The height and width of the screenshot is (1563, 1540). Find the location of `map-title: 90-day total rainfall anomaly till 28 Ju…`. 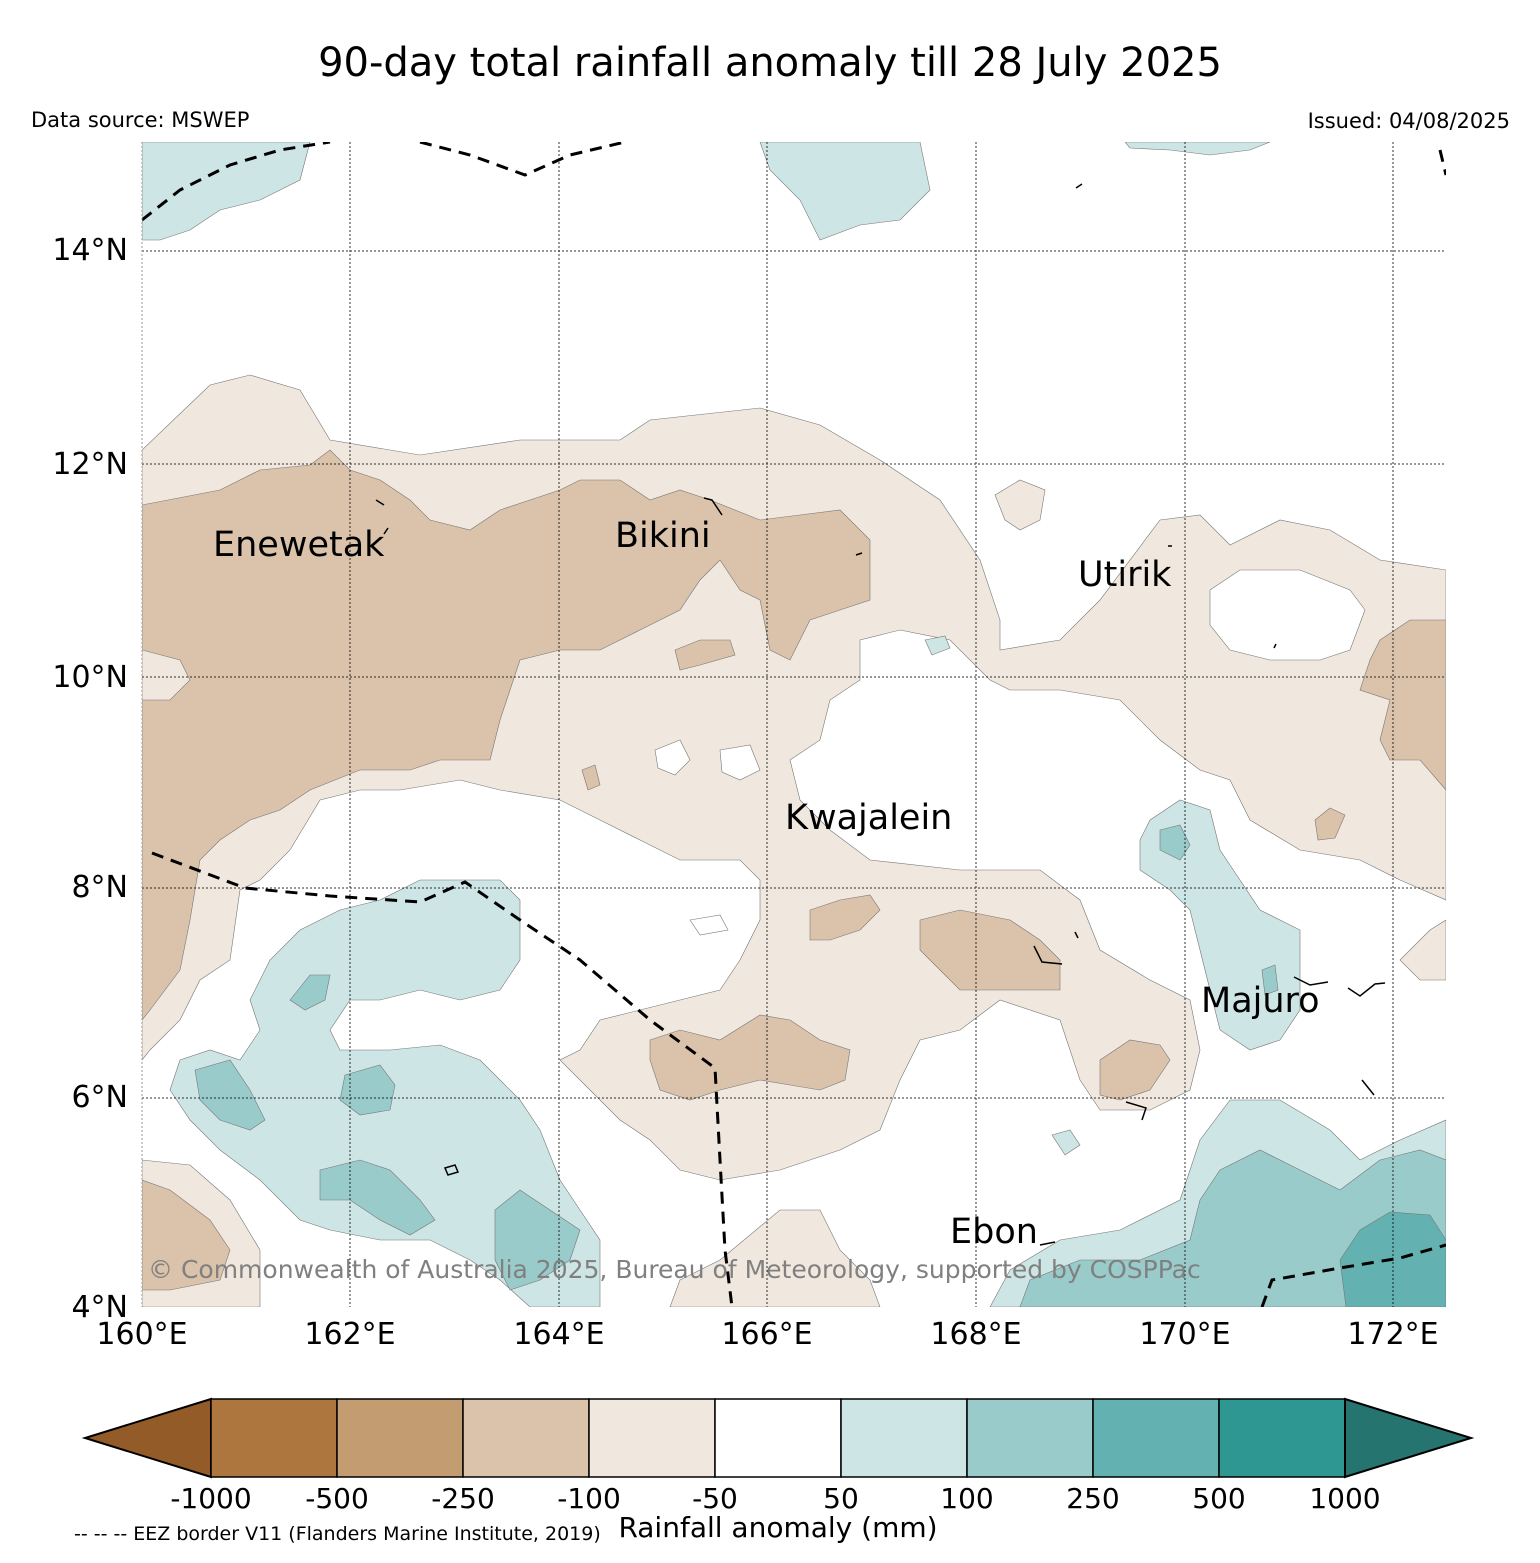

map-title: 90-day total rainfall anomaly till 28 Ju… is located at coordinates (770, 63).